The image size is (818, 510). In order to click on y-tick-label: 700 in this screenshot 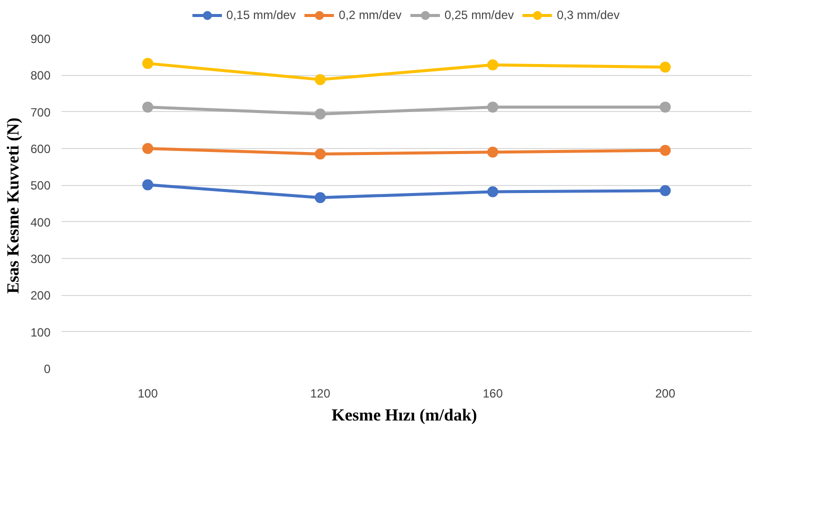, I will do `click(40, 112)`.